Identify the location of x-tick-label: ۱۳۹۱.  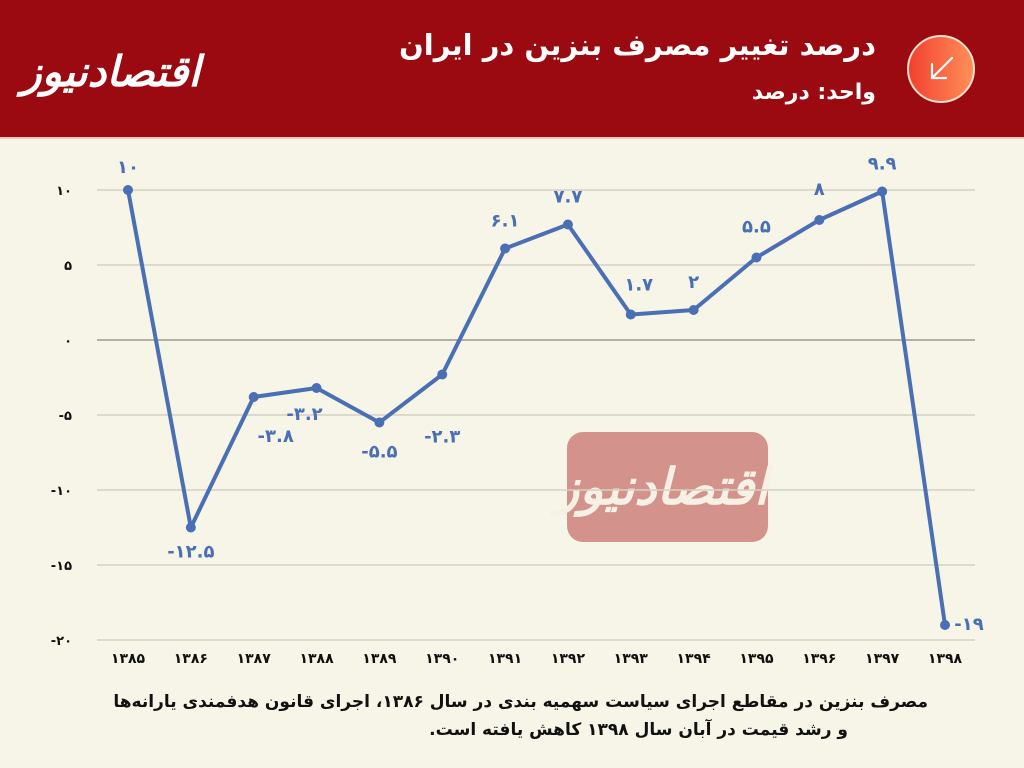
(505, 659).